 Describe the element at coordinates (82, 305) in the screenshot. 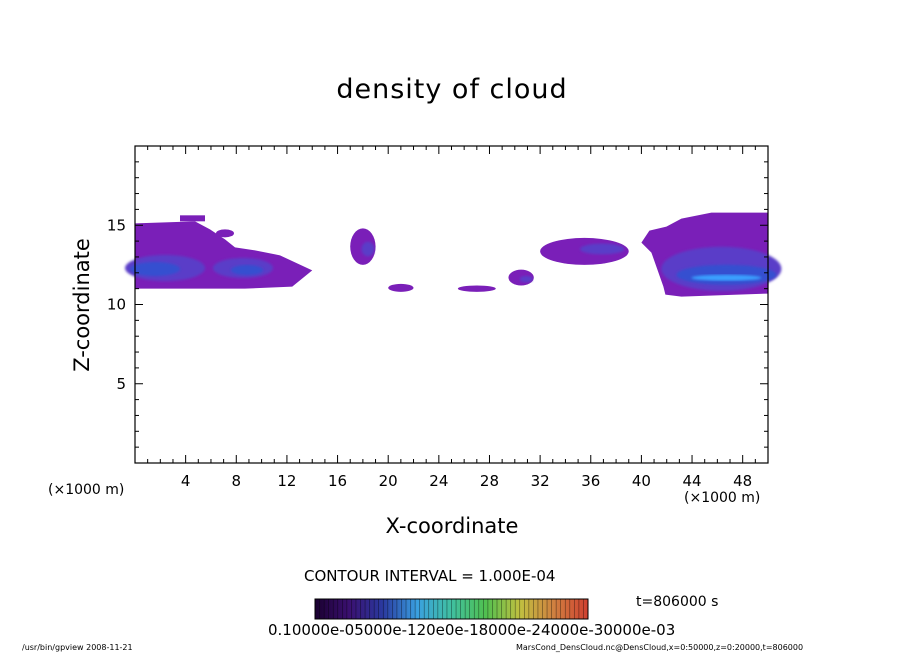

I see `y-axis-label: Z-coordinate` at that location.